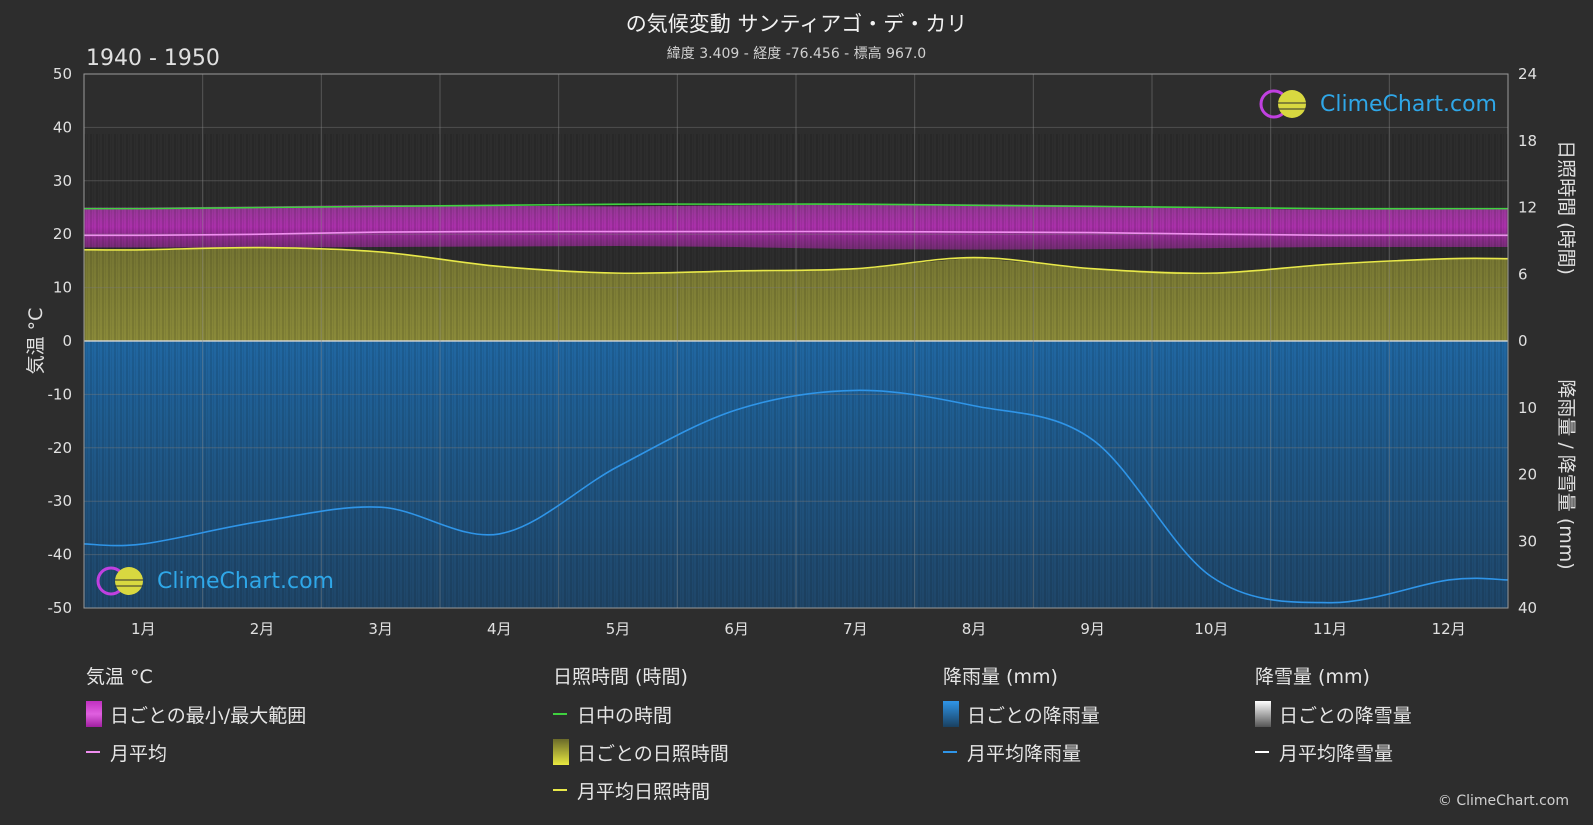 The width and height of the screenshot is (1593, 825). Describe the element at coordinates (62, 74) in the screenshot. I see `left-tick-label: 50` at that location.